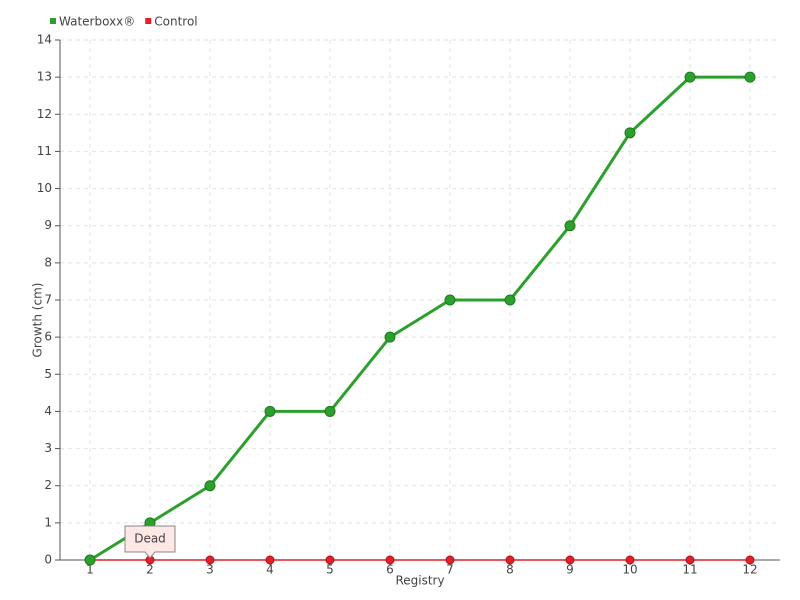 This screenshot has height=600, width=800. Describe the element at coordinates (175, 22) in the screenshot. I see `legend-label: Control` at that location.